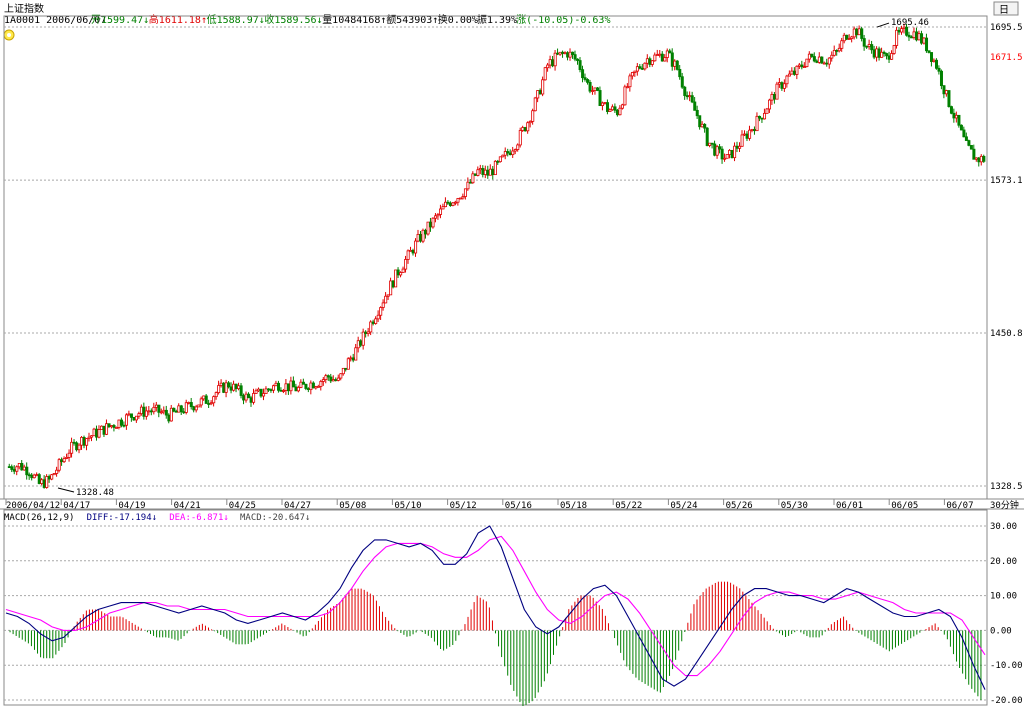 This screenshot has width=1024, height=706. Describe the element at coordinates (199, 518) in the screenshot. I see `macd-legend-item: DEA:-6.871↓` at that location.